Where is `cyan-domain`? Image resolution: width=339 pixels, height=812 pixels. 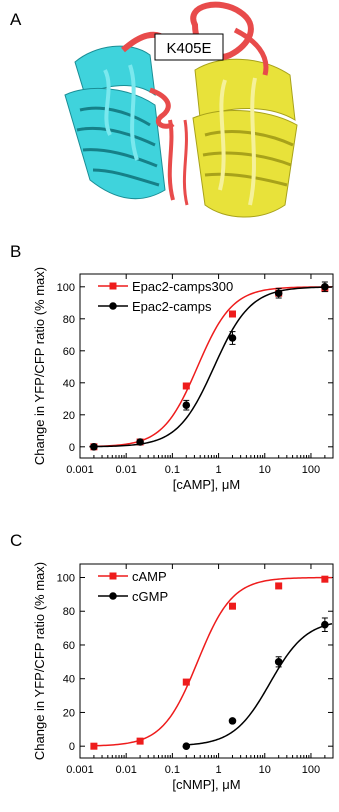 cyan-domain is located at coordinates (115, 122).